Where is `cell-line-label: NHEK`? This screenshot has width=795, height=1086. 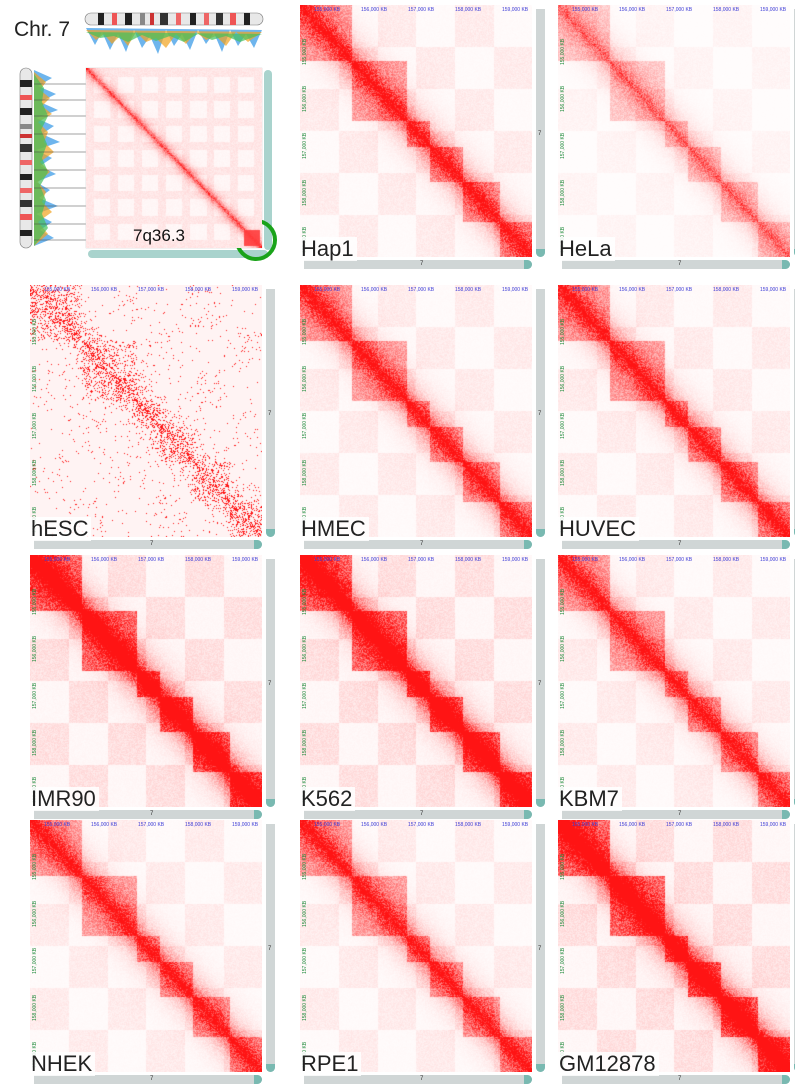
cell-line-label: NHEK is located at coordinates (62, 1064).